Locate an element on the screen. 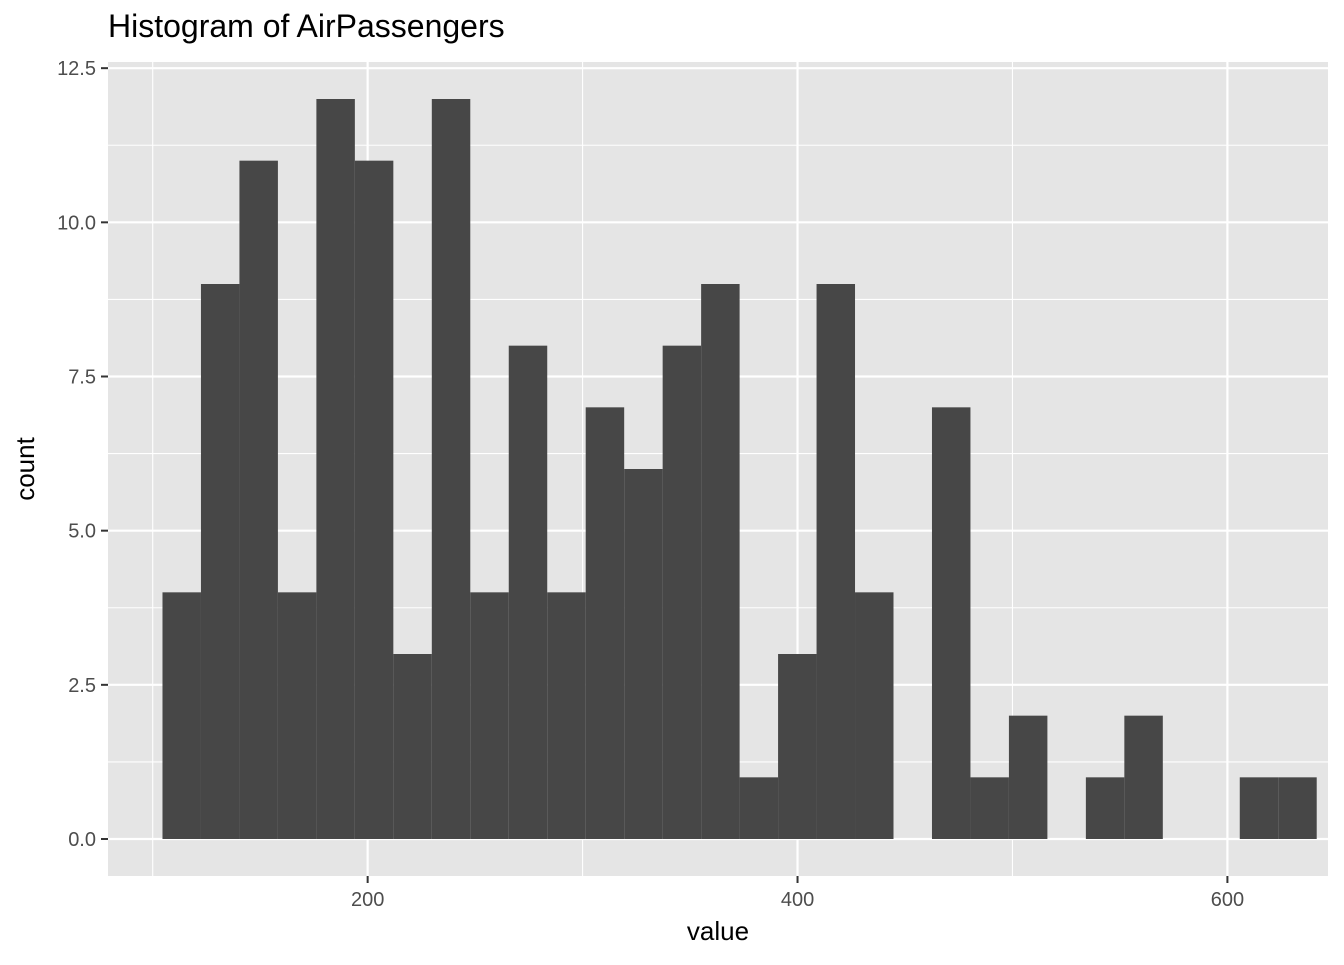 This screenshot has height=965, width=1344. x-axis: 200 400 600 is located at coordinates (797, 893).